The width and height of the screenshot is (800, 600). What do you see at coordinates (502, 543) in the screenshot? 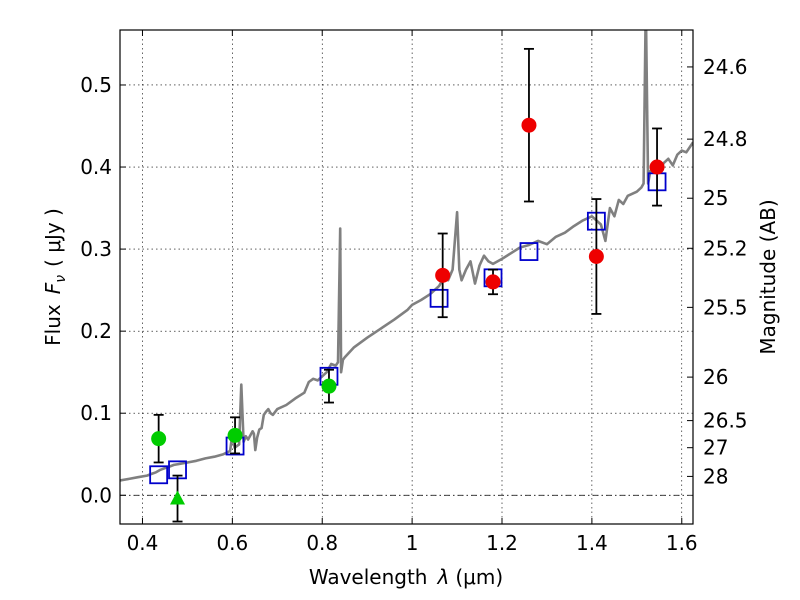
I see `x-tick-label: 1.2` at bounding box center [502, 543].